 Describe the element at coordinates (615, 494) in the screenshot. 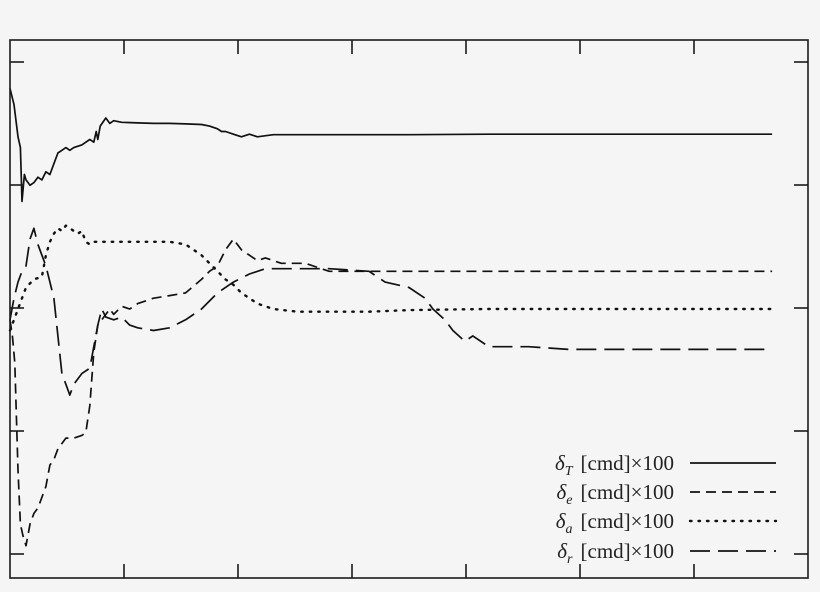

I see `legend-label-e: δe [cmd]×100` at that location.